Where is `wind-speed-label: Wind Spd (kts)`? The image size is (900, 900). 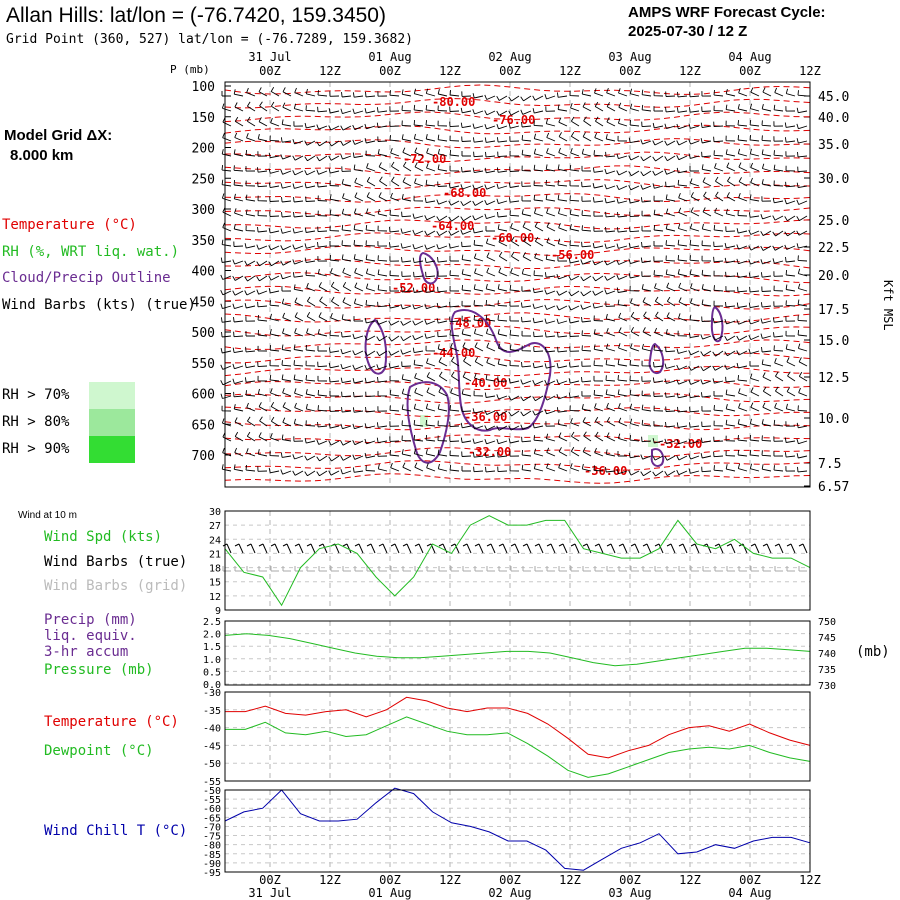
wind-speed-label: Wind Spd (kts) is located at coordinates (103, 537).